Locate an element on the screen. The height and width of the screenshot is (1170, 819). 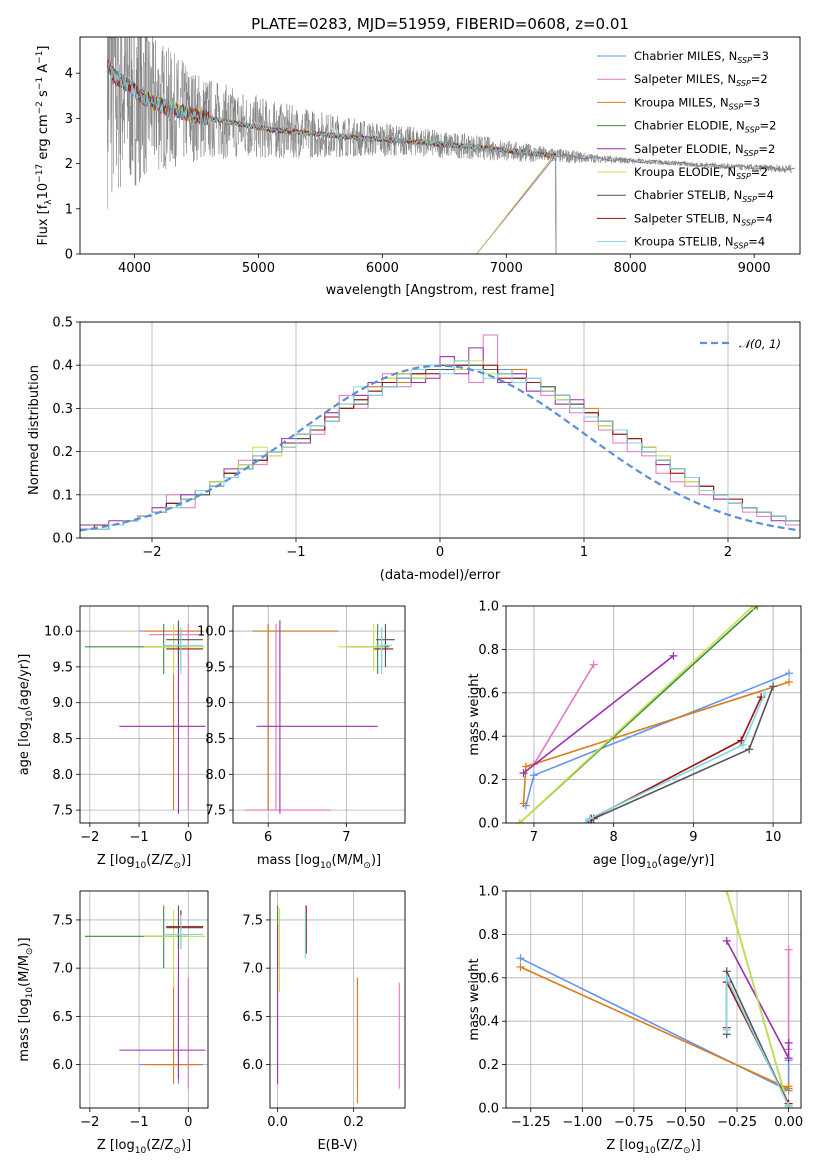
y-tick-label: 0.8 is located at coordinates (488, 650).